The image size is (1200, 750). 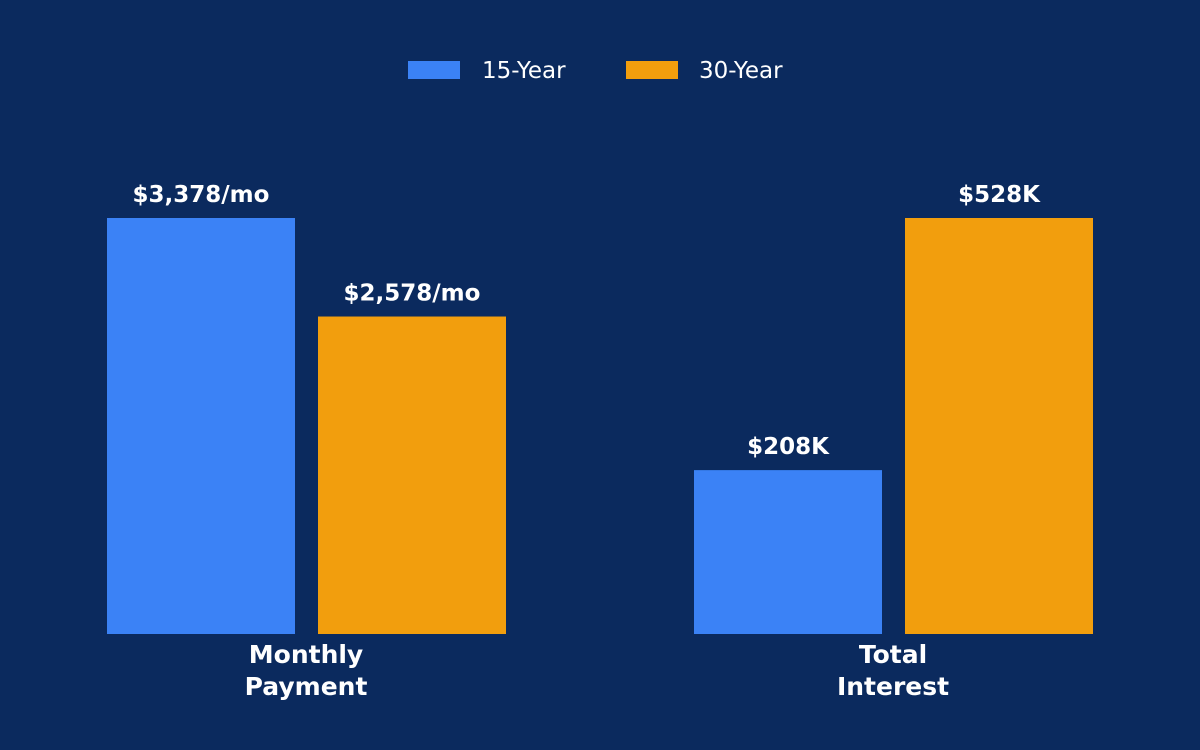 What do you see at coordinates (597, 670) in the screenshot?
I see `category-labels: Monthly Payment Total Interest` at bounding box center [597, 670].